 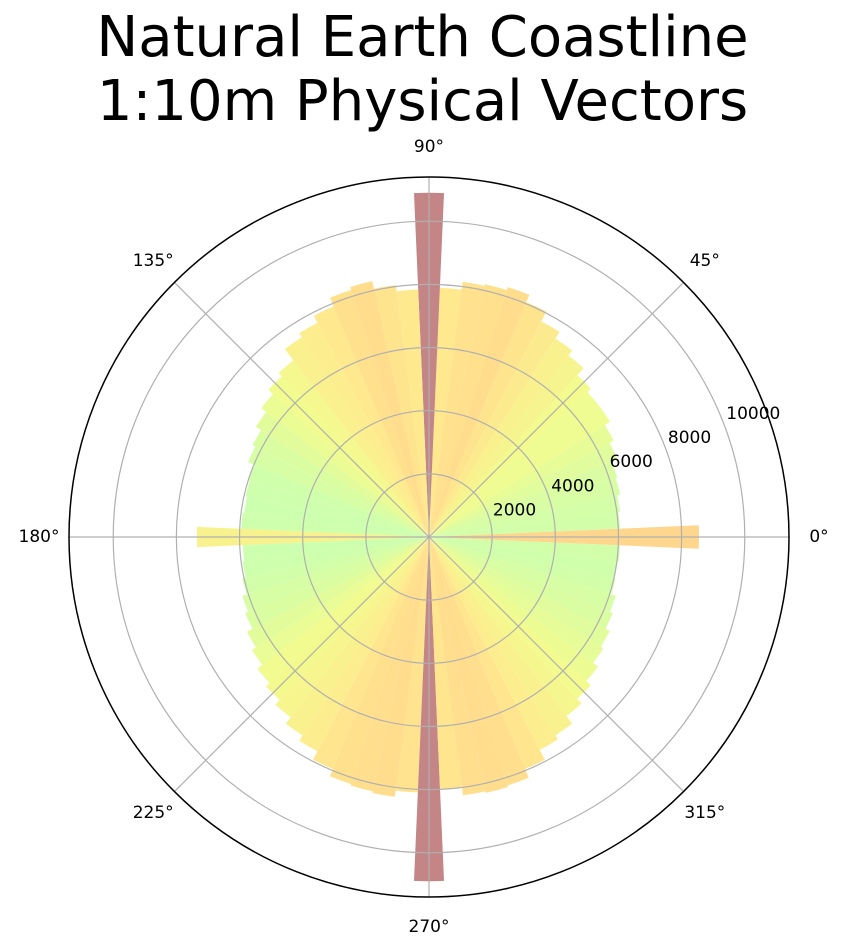 I want to click on bar-170deg, so click(x=336, y=516).